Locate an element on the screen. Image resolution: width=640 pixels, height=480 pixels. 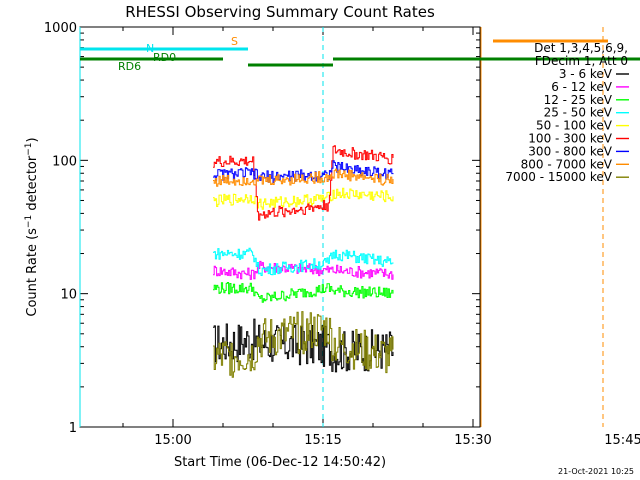
x-tick-label: 15:30 is located at coordinates (472, 440).